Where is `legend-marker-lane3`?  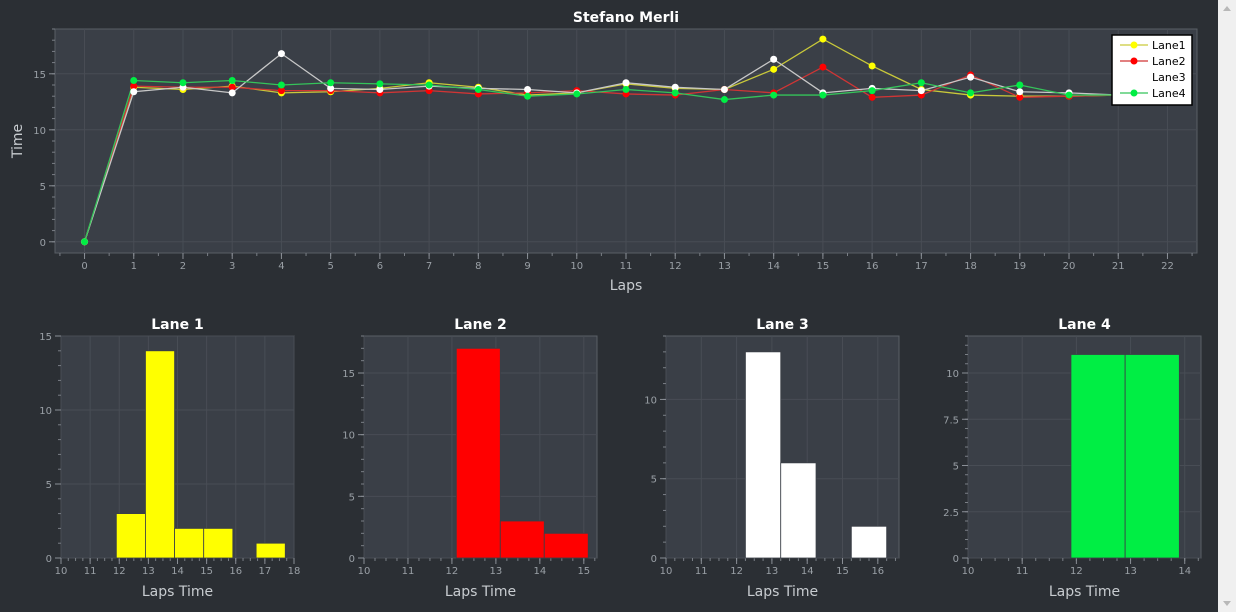 legend-marker-lane3 is located at coordinates (1134, 77).